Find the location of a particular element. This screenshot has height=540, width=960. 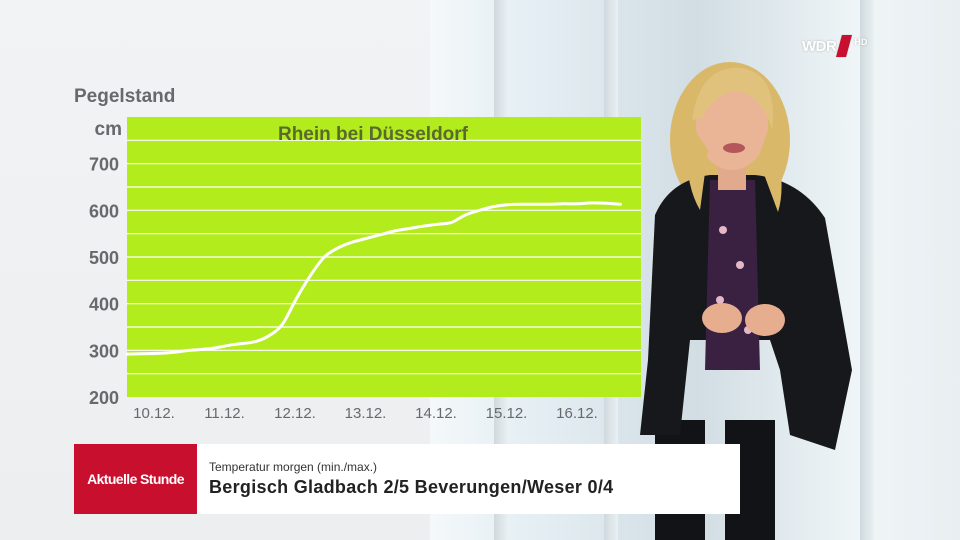

y-tick-label: 700 is located at coordinates (104, 165).